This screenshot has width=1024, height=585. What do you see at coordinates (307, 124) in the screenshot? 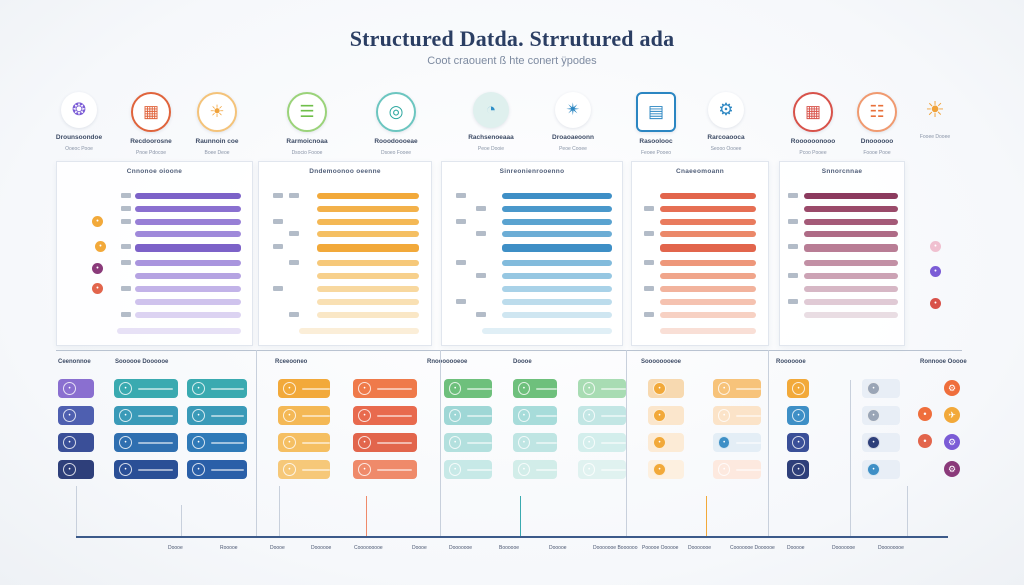
I see `top-icon-4: ☰ Rarmoicnoaa Dsocio Foooe` at bounding box center [307, 124].